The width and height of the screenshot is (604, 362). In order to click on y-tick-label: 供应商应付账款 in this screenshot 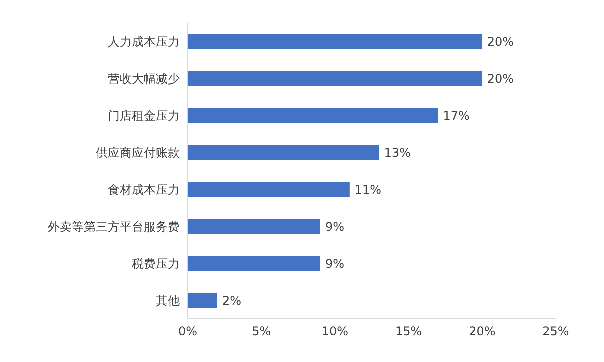, I will do `click(138, 153)`.